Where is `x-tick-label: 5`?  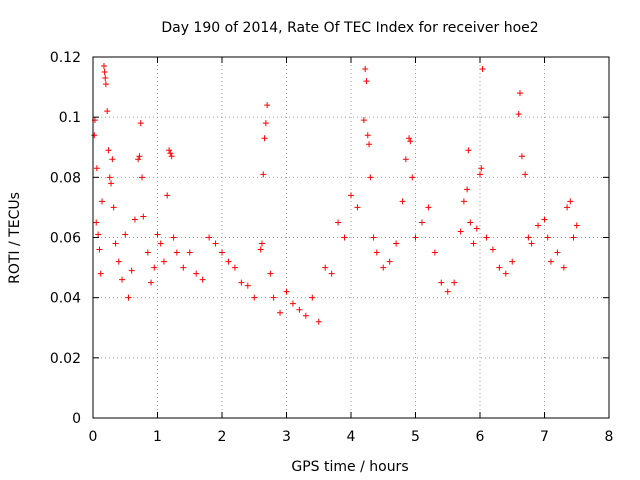
x-tick-label: 5 is located at coordinates (415, 437).